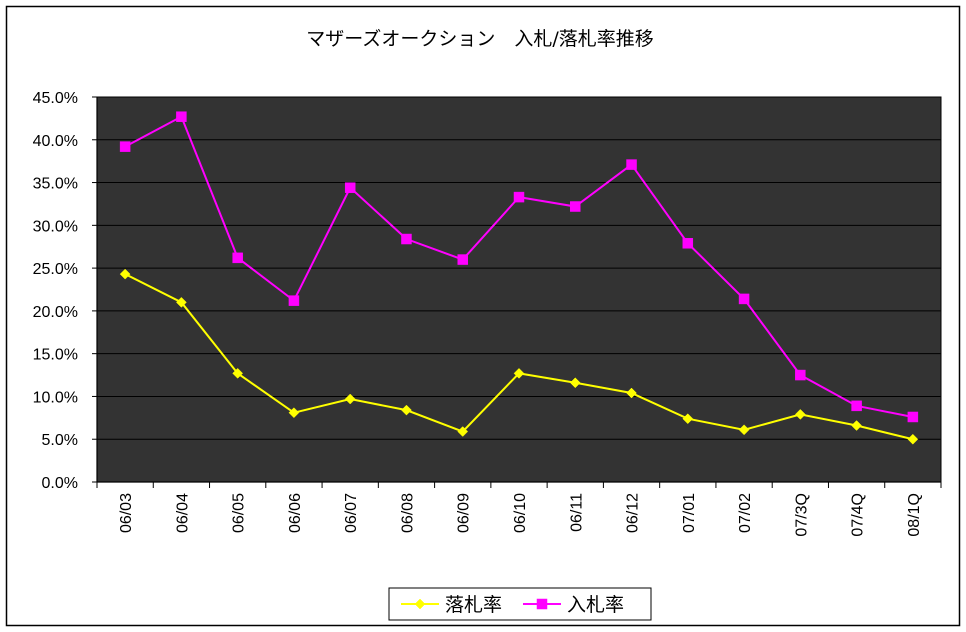  Describe the element at coordinates (520, 604) in the screenshot. I see `legend: 落札率 入札率` at that location.